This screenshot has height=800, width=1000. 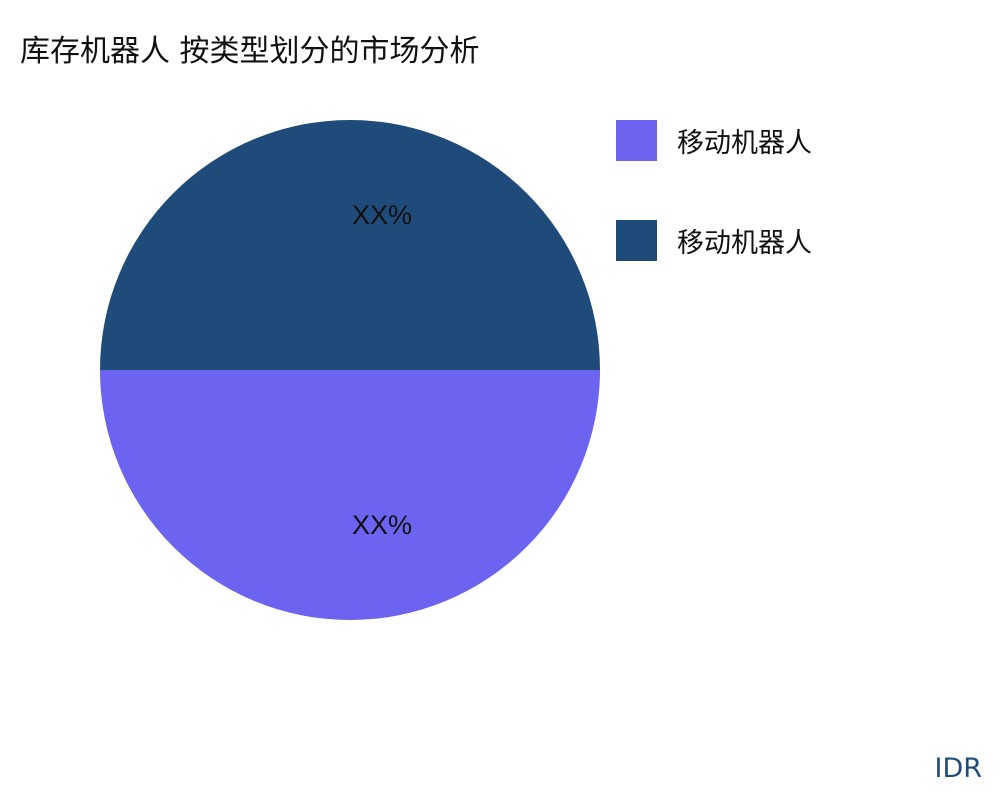 I want to click on legend: 移动机器人 移动机器人, so click(x=714, y=219).